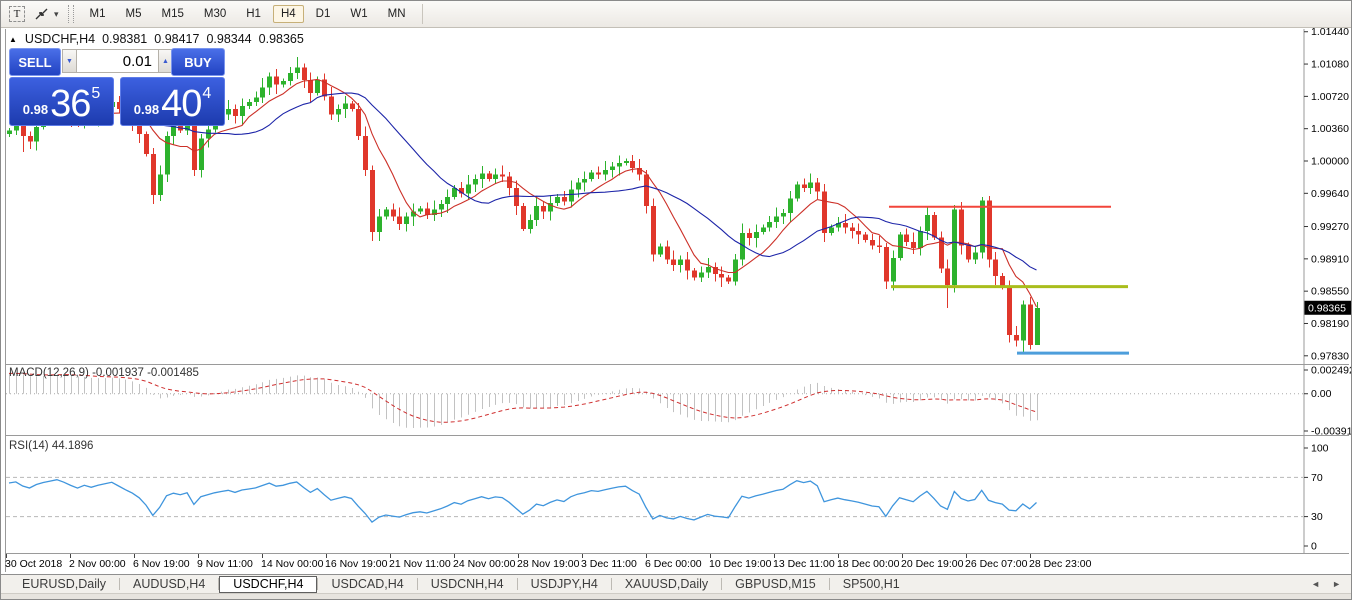 The width and height of the screenshot is (1352, 600). What do you see at coordinates (33, 564) in the screenshot?
I see `time-tick-label: 30 Oct 2018` at bounding box center [33, 564].